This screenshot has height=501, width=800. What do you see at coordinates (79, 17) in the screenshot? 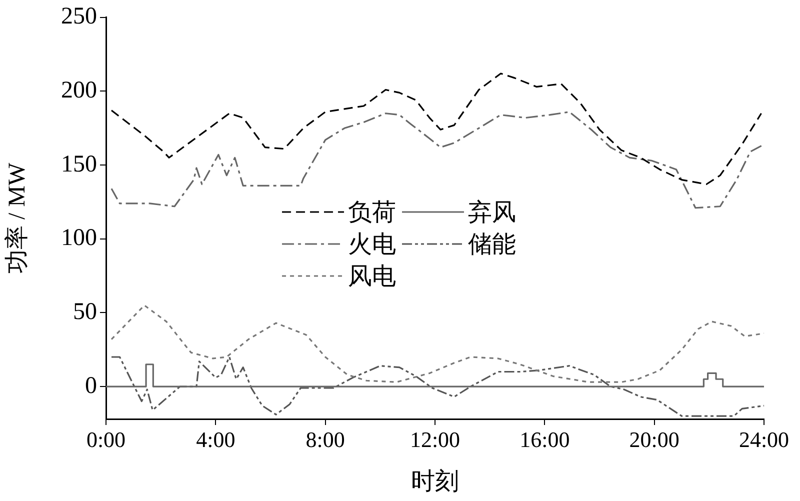
I see `y-tick-label: 250` at bounding box center [79, 17].